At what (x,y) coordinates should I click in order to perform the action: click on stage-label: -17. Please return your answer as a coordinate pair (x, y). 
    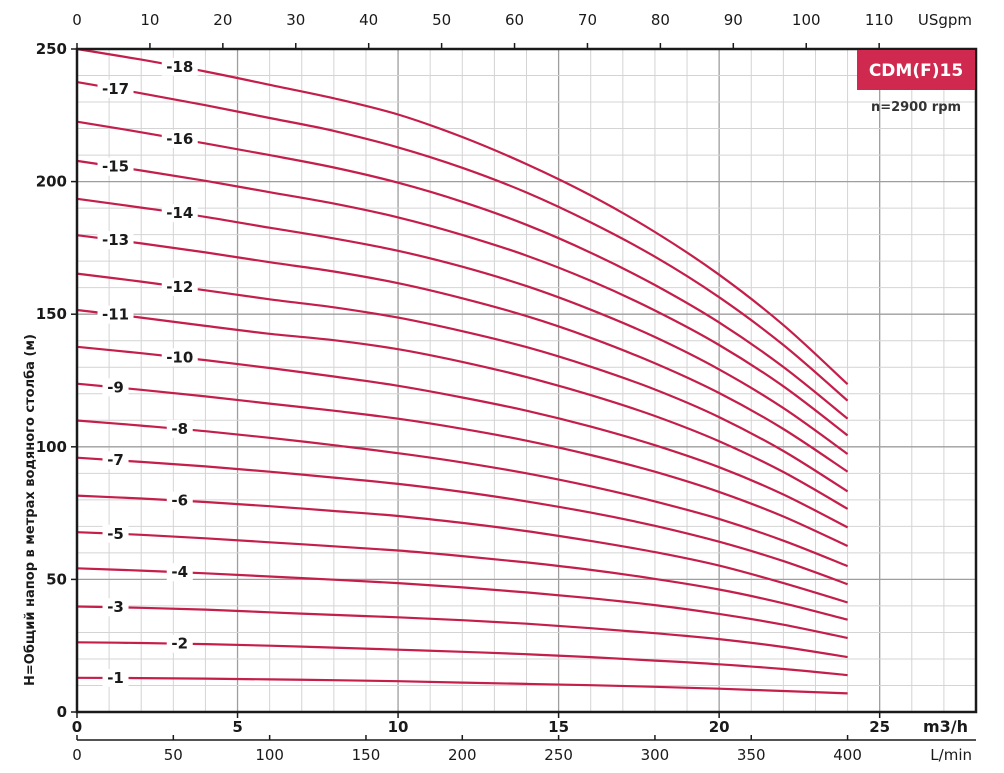
    Looking at the image, I should click on (115, 89).